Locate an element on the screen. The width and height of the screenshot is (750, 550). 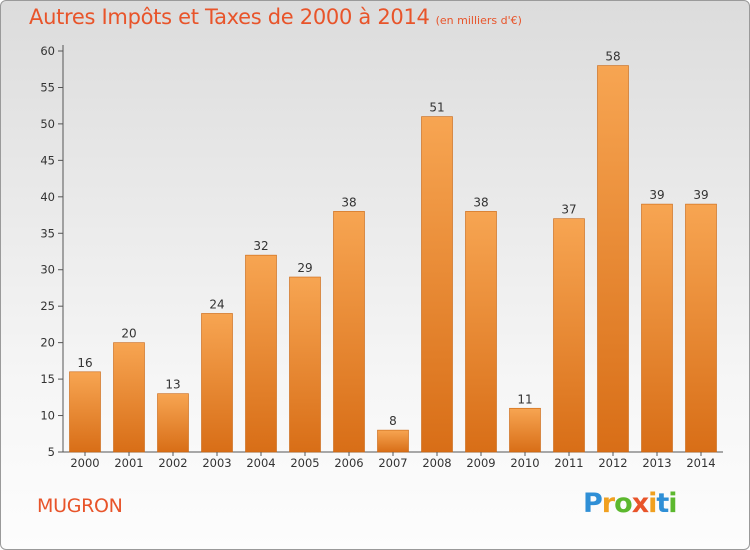
bar-value-label: 32 is located at coordinates (260, 246).